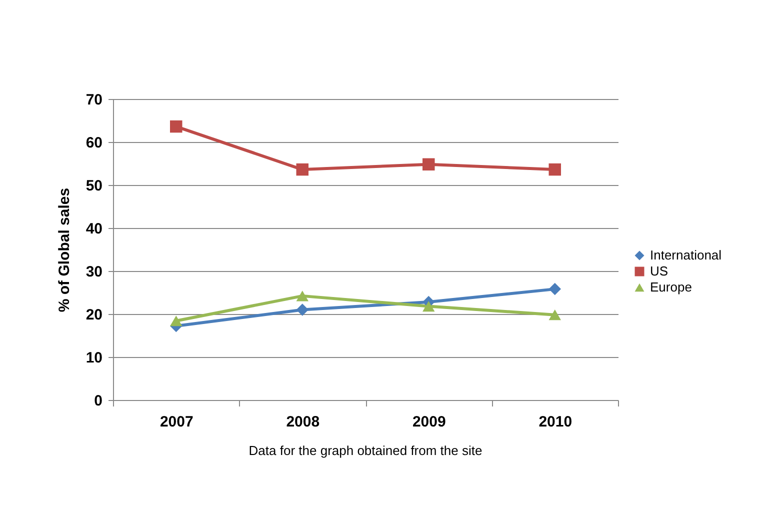  What do you see at coordinates (94, 315) in the screenshot?
I see `y-tick-label: 20` at bounding box center [94, 315].